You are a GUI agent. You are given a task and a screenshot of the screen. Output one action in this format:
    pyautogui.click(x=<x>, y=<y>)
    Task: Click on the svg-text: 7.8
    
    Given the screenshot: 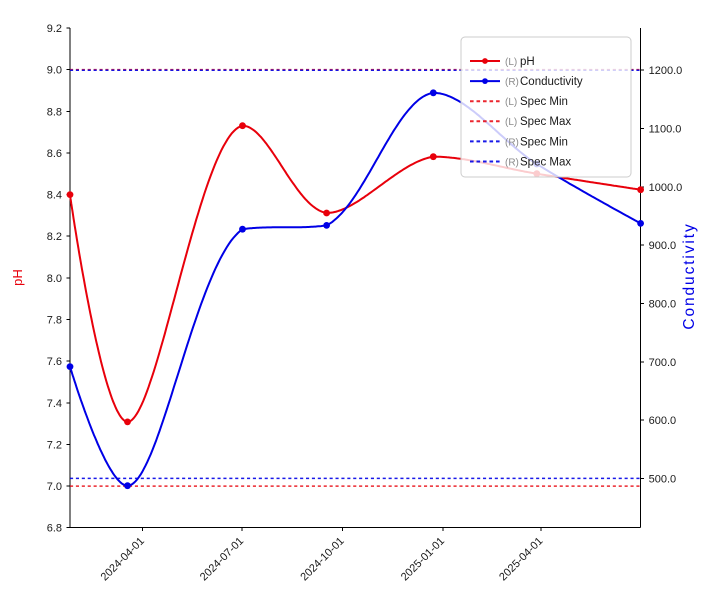 What is the action you would take?
    pyautogui.click(x=54, y=321)
    